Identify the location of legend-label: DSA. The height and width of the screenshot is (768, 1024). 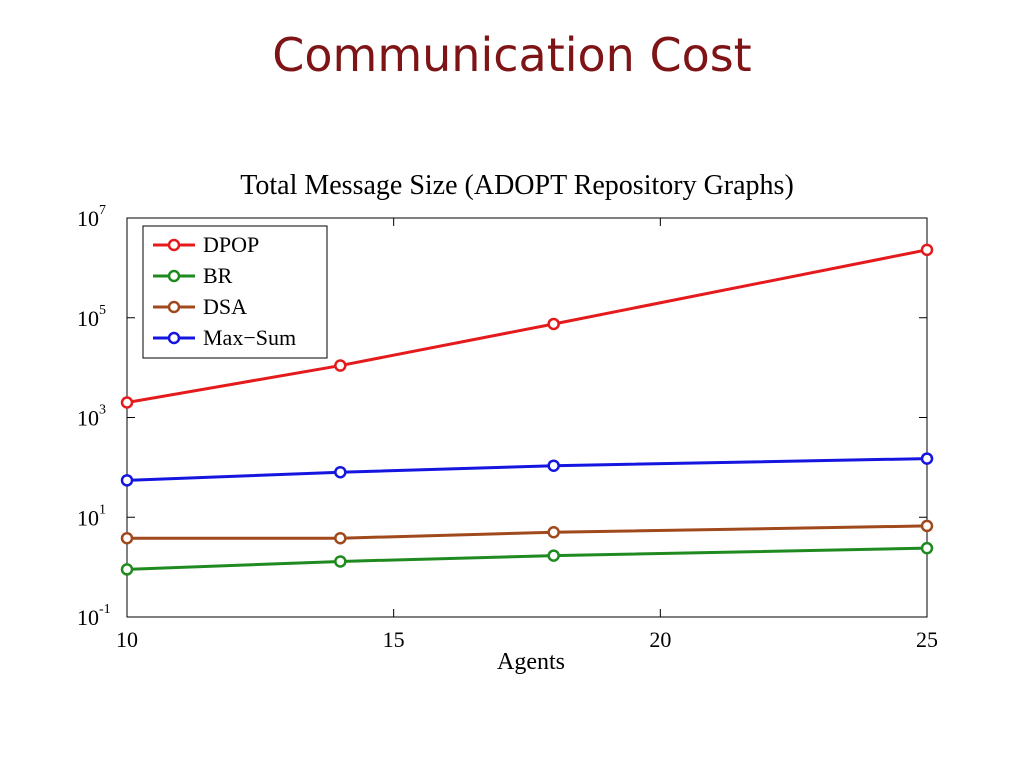
(225, 306).